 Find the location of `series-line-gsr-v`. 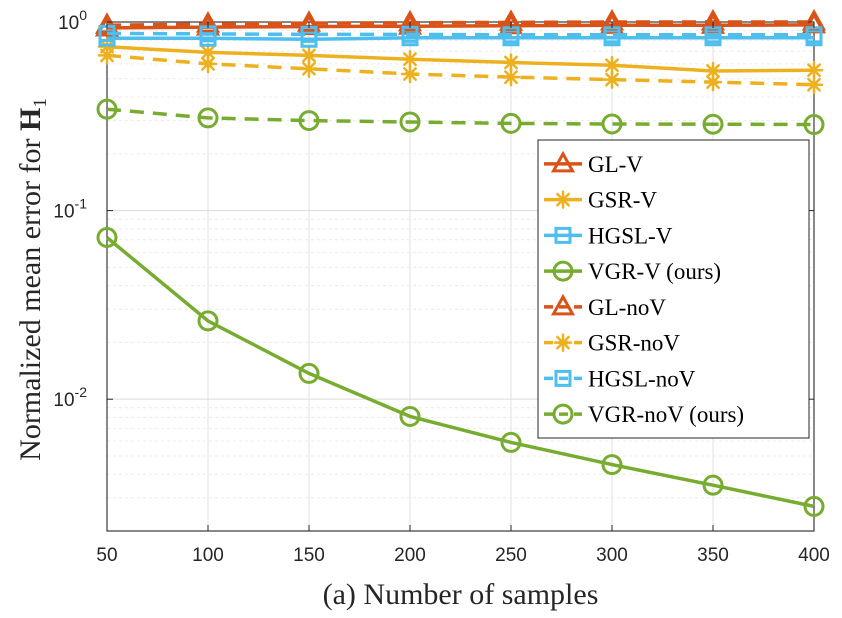

series-line-gsr-v is located at coordinates (460, 58).